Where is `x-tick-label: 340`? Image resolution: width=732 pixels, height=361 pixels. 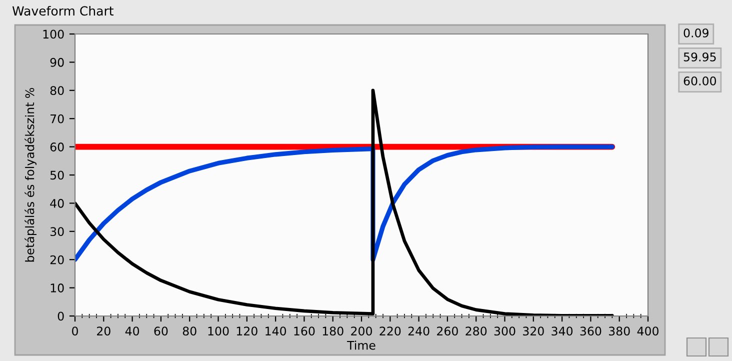 x-tick-label: 340 is located at coordinates (562, 331).